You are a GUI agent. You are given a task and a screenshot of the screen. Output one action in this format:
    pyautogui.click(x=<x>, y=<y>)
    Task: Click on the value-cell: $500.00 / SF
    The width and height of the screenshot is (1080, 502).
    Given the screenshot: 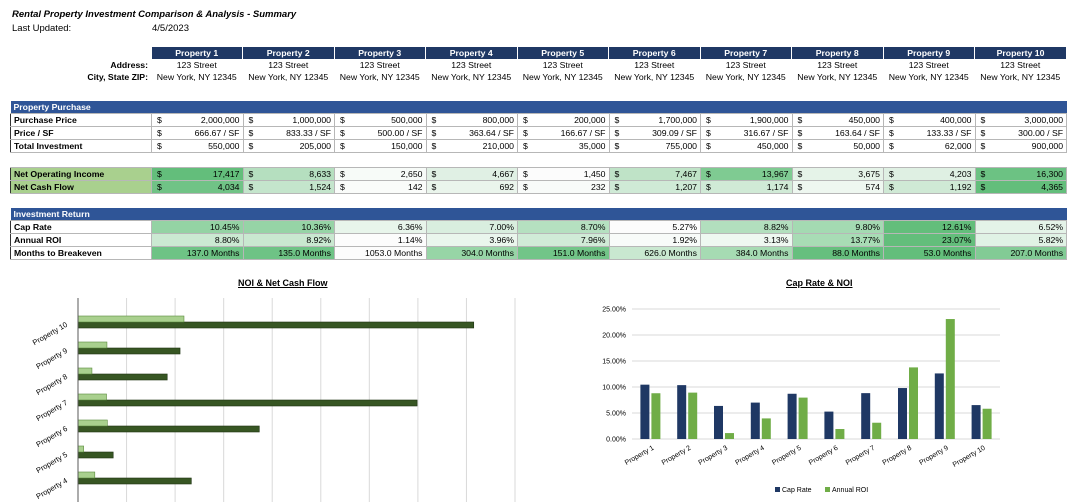 What is the action you would take?
    pyautogui.click(x=380, y=133)
    